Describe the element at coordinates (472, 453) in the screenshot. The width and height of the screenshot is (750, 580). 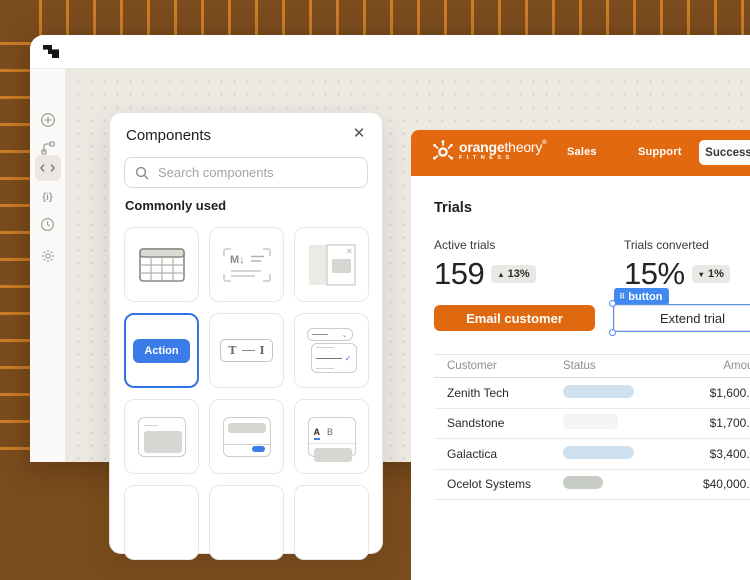
I see `cell-customer: Galactica` at that location.